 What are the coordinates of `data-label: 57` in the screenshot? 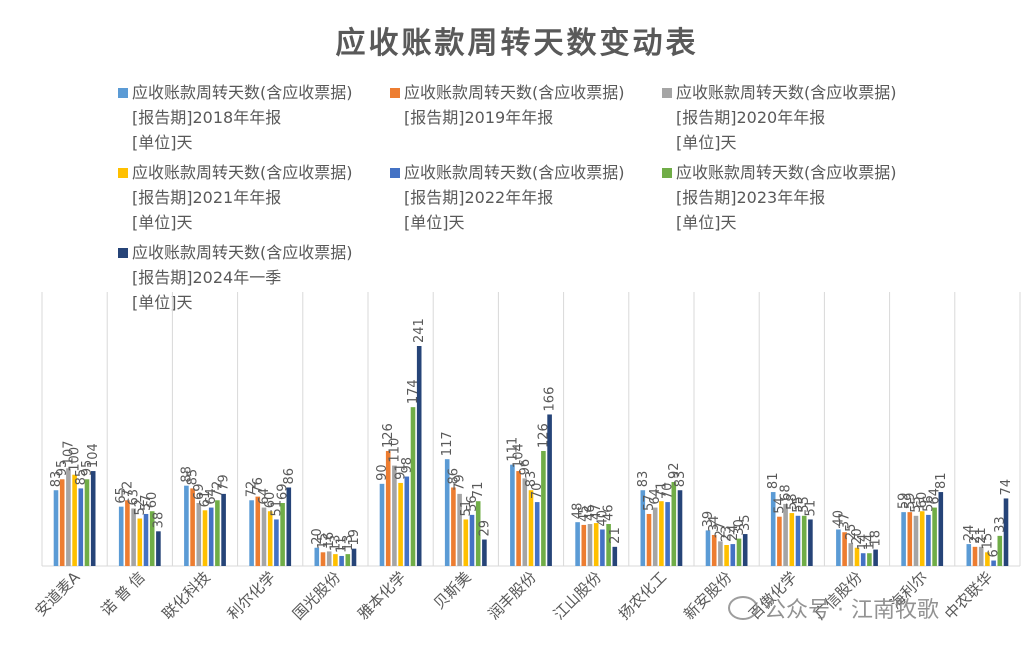 It's located at (649, 502).